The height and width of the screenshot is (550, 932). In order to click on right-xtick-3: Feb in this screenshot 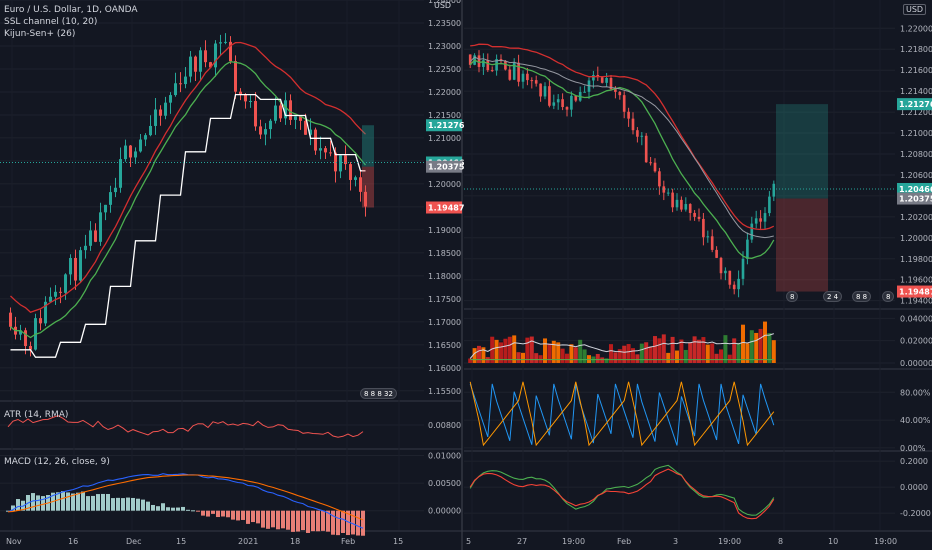, I will do `click(624, 541)`.